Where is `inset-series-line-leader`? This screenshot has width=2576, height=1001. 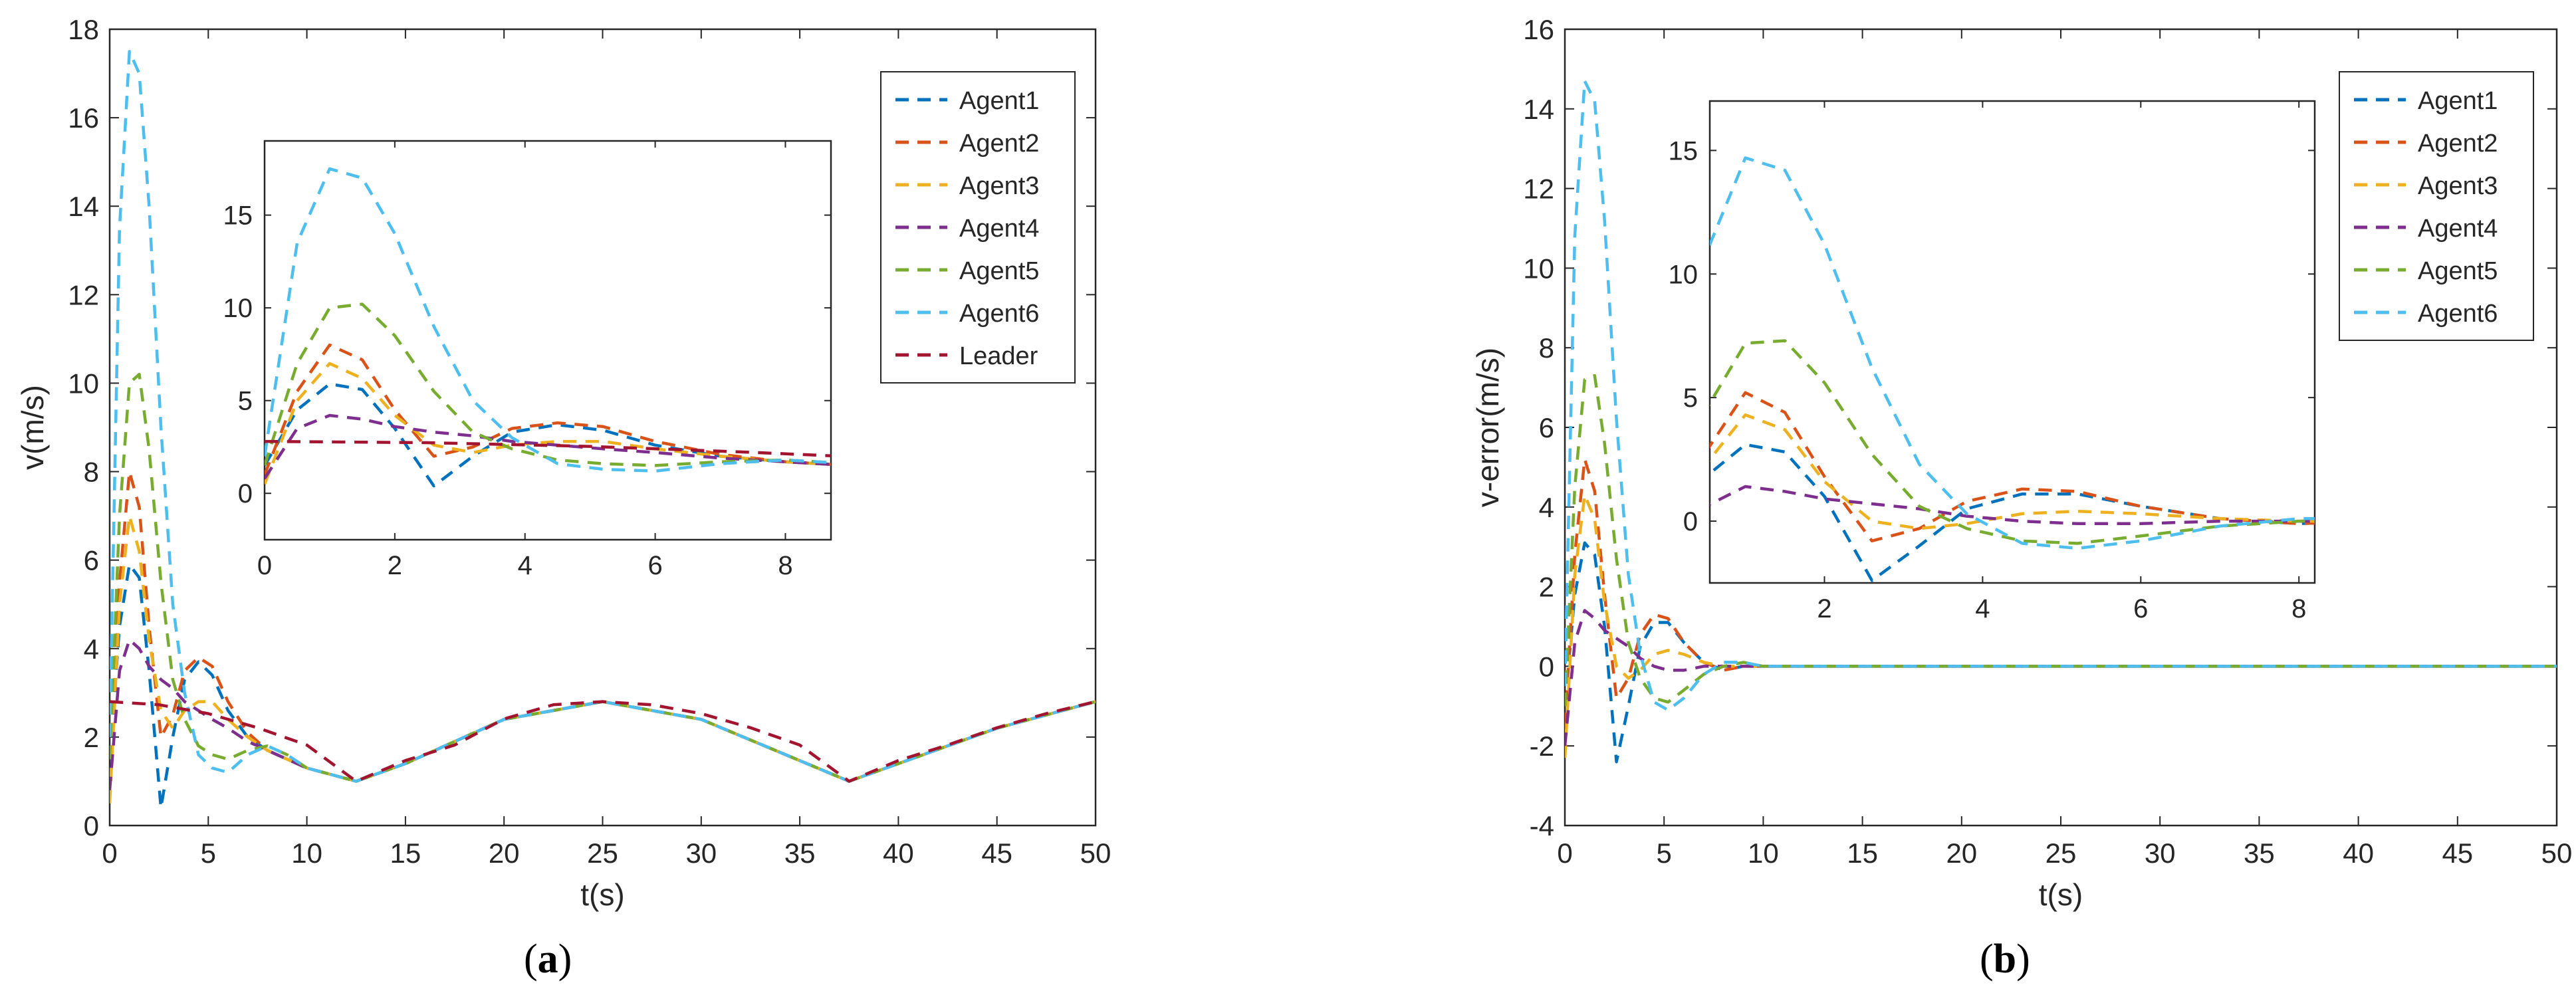
inset-series-line-leader is located at coordinates (548, 448).